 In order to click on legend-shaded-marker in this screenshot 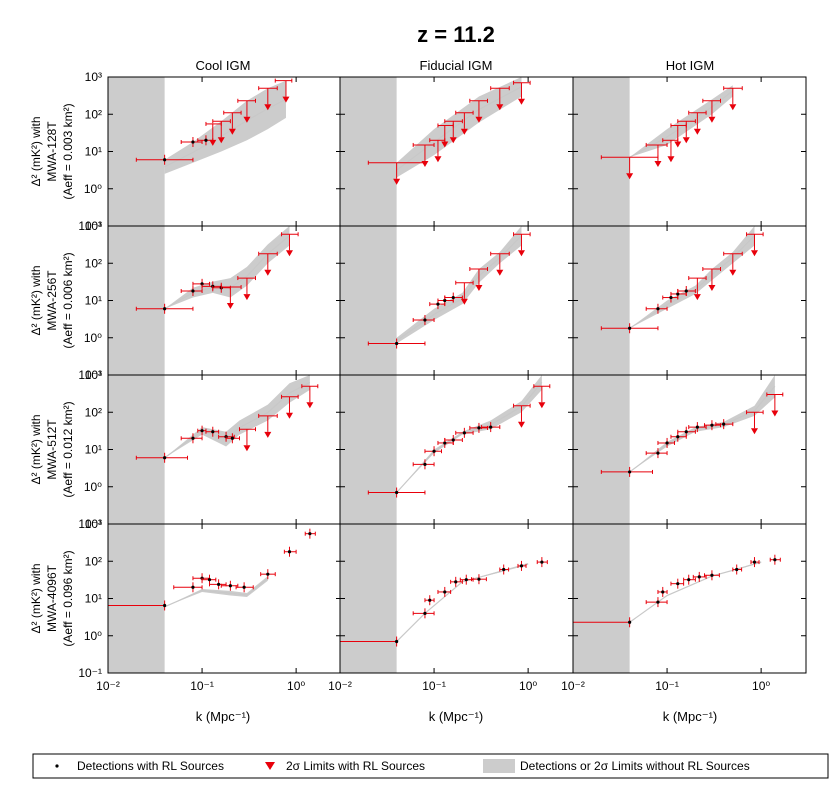, I will do `click(499, 766)`.